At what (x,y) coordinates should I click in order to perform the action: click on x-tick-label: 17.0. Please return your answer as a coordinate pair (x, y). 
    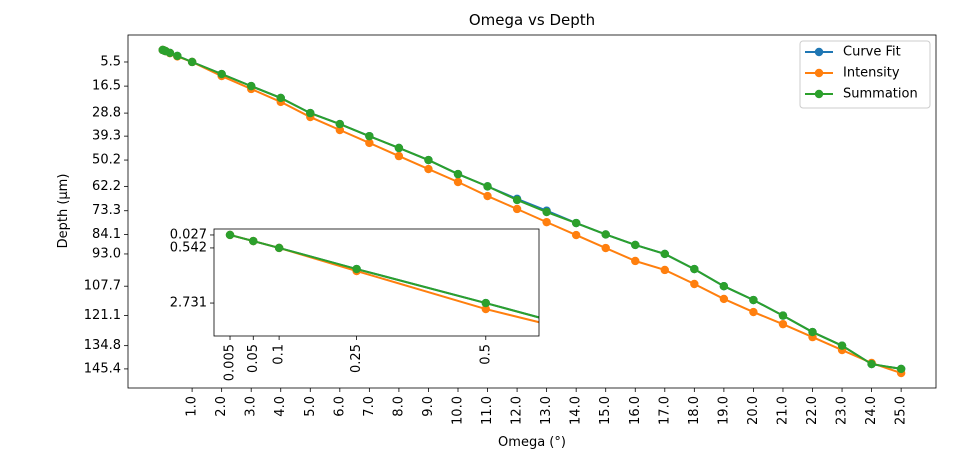
    Looking at the image, I should click on (664, 410).